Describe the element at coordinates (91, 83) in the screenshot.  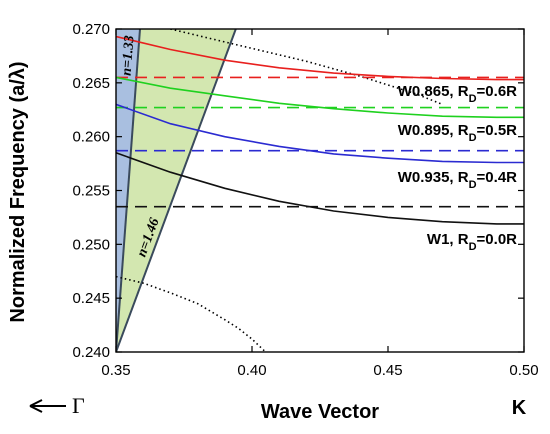
I see `y-tick-label: 0.265` at that location.